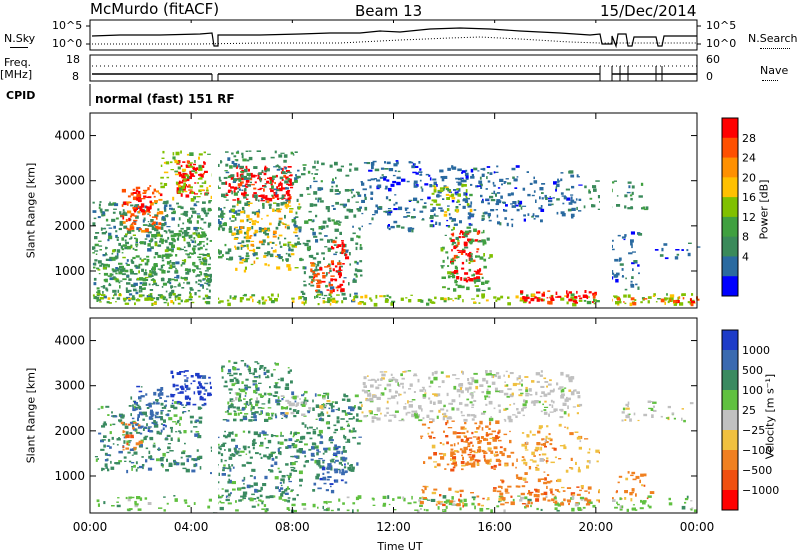  What do you see at coordinates (494, 527) in the screenshot?
I see `x-tick-label: 16:00` at bounding box center [494, 527].